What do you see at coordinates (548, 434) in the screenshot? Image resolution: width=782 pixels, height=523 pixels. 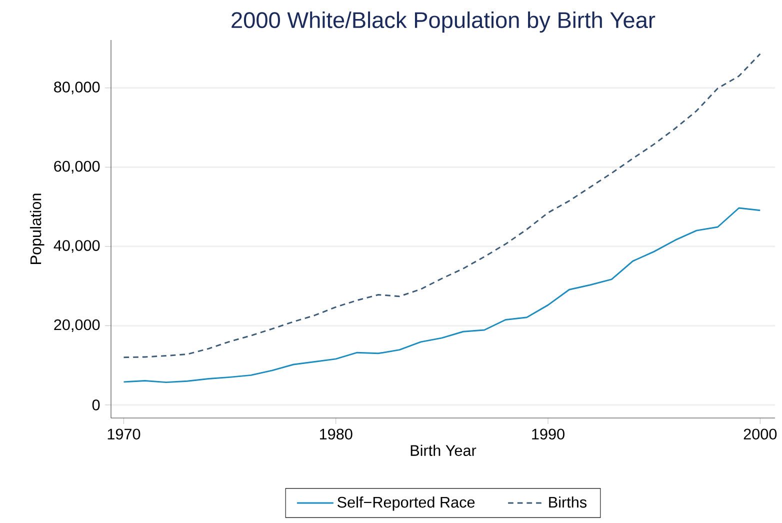 I see `x-tick-label: 1990` at bounding box center [548, 434].